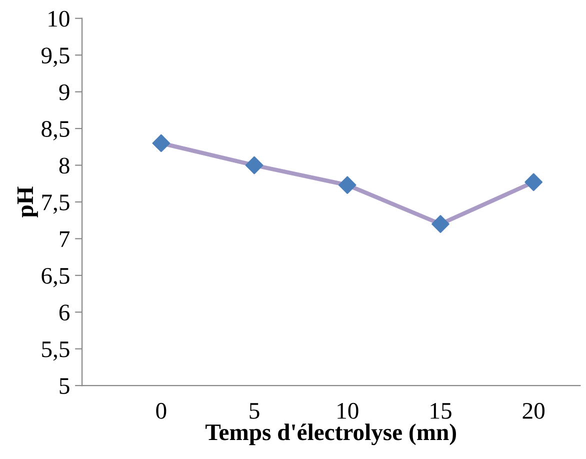  What do you see at coordinates (55, 57) in the screenshot?
I see `y-tick-label: 9,5` at bounding box center [55, 57].